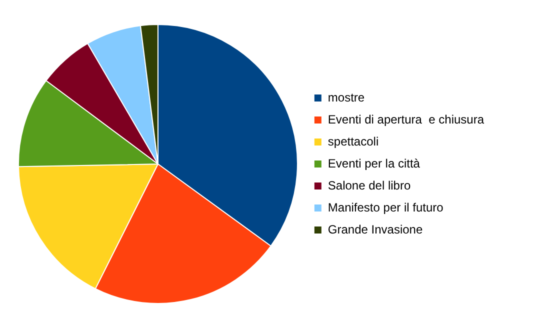 This screenshot has width=534, height=314. I want to click on legend-label: Manifesto per il futuro, so click(386, 207).